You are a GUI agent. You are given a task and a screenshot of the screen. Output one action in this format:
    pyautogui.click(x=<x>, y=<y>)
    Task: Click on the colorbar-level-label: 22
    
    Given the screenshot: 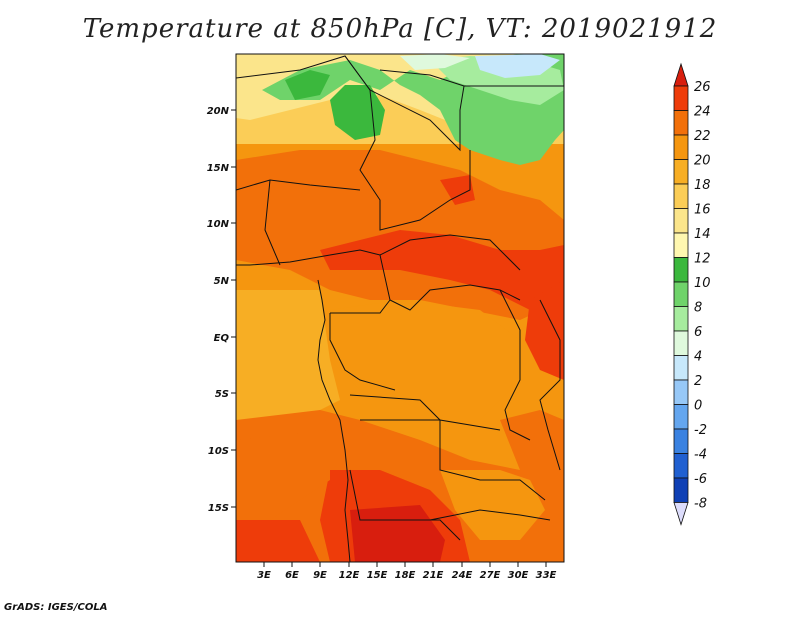 What is the action you would take?
    pyautogui.click(x=702, y=136)
    